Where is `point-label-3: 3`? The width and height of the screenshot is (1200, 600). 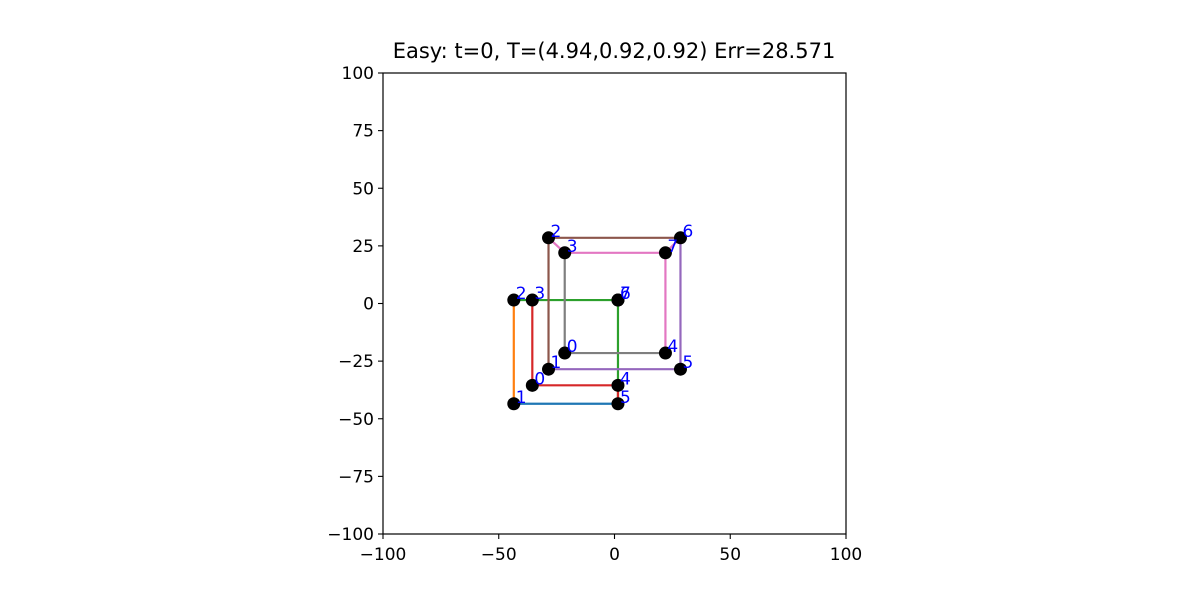
point-label-3: 3 is located at coordinates (539, 294).